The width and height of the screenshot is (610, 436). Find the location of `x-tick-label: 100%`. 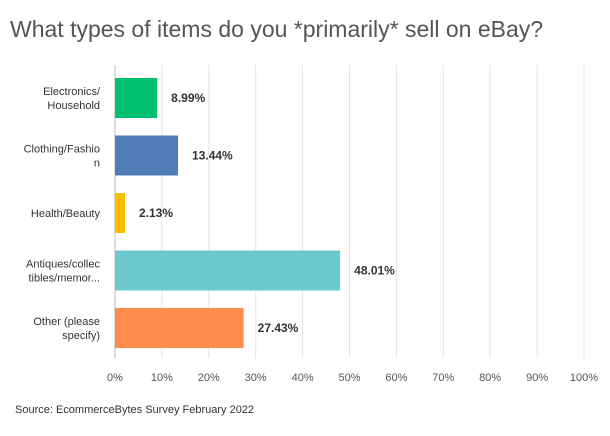

x-tick-label: 100% is located at coordinates (584, 378).